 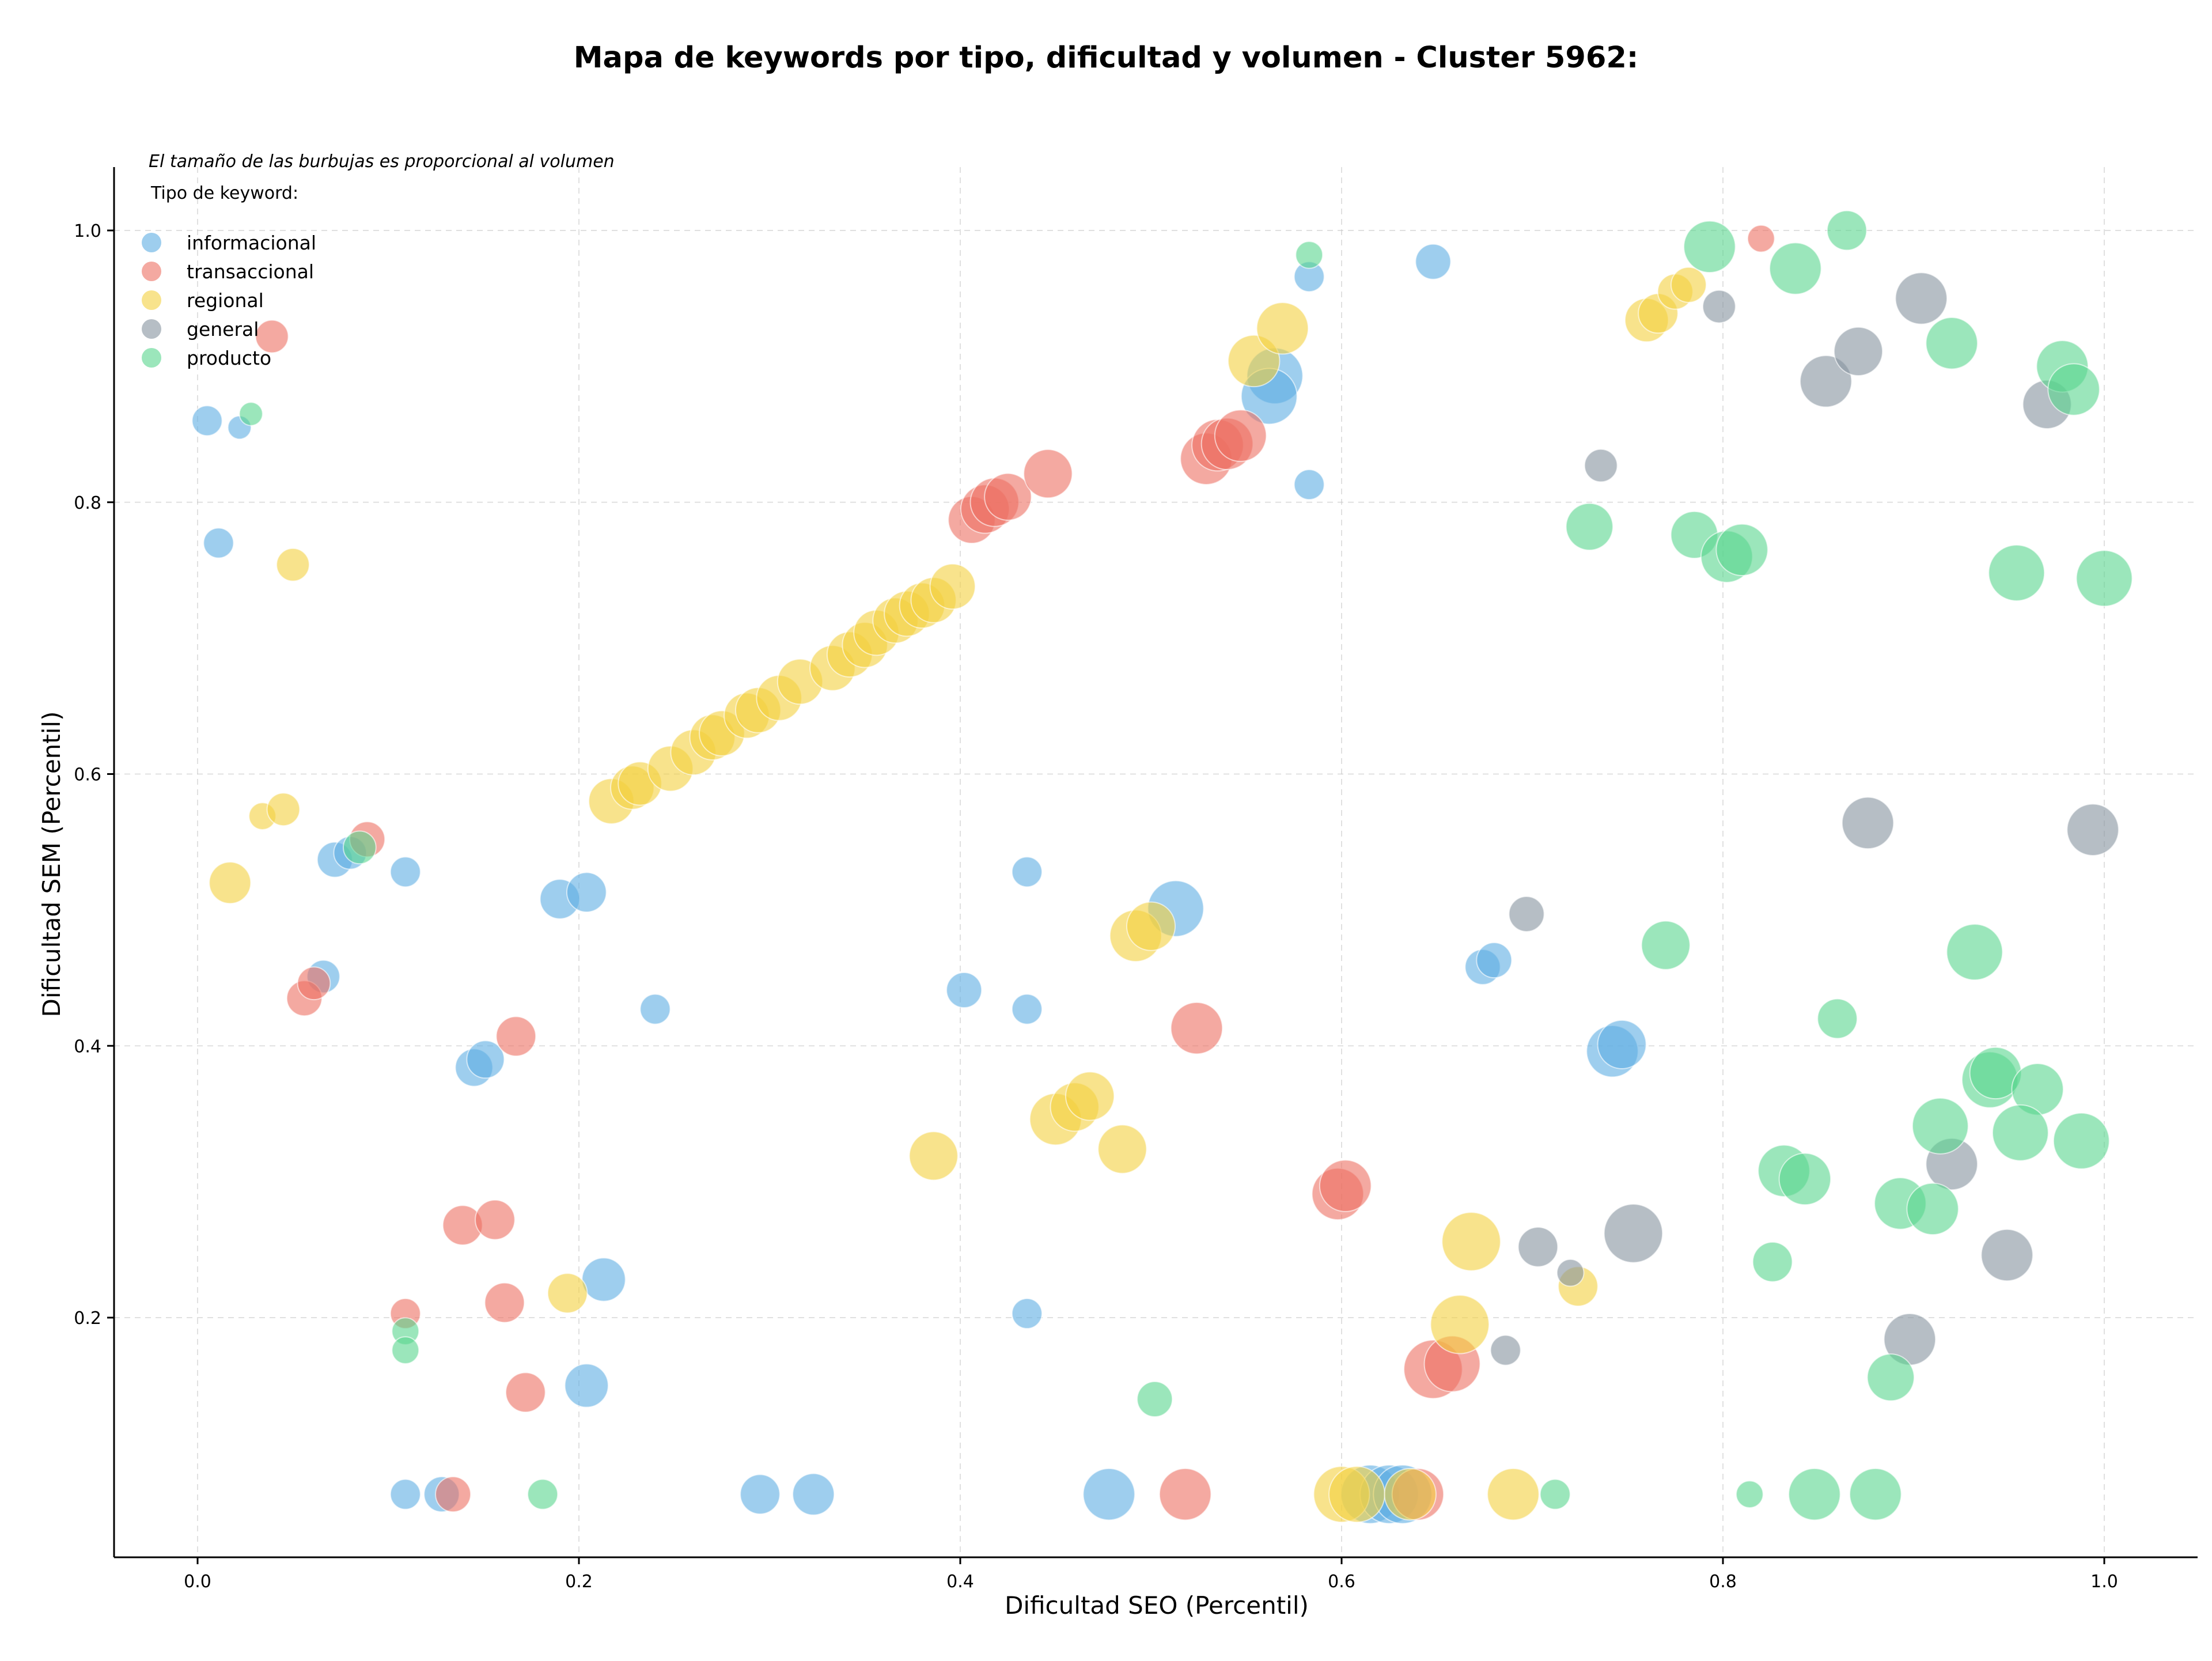 I want to click on y-tick-label: 1.0, so click(x=87, y=231).